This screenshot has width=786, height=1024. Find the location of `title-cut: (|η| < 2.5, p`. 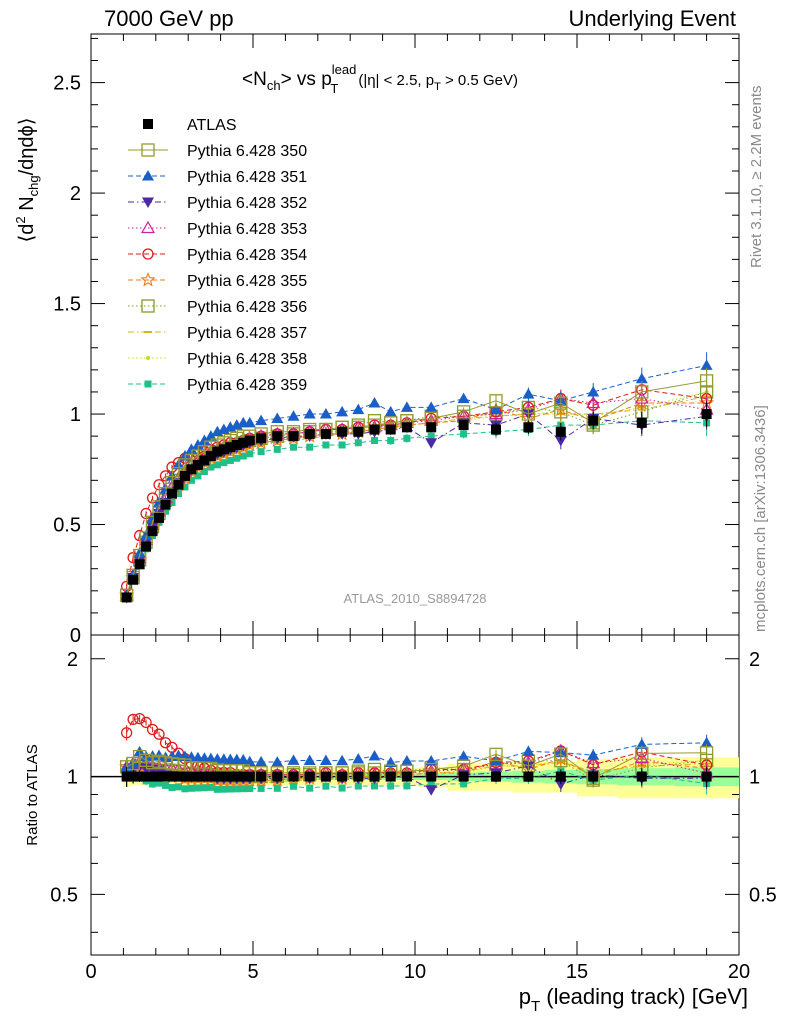

title-cut: (|η| < 2.5, p is located at coordinates (396, 80).